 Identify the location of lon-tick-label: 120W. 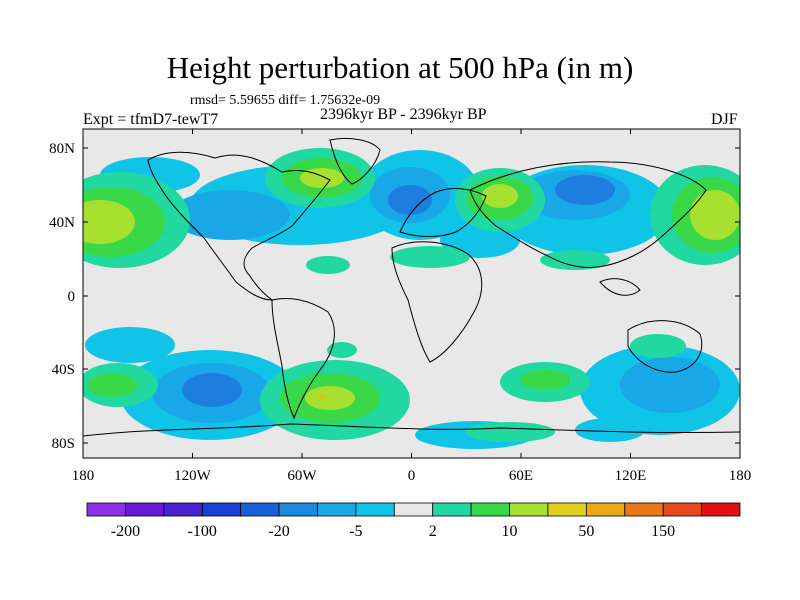
(193, 476).